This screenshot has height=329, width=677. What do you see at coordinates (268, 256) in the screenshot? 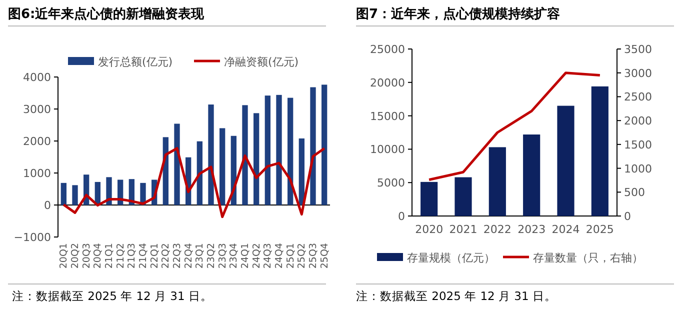
I see `x-tick-label: 24Q3` at bounding box center [268, 256].